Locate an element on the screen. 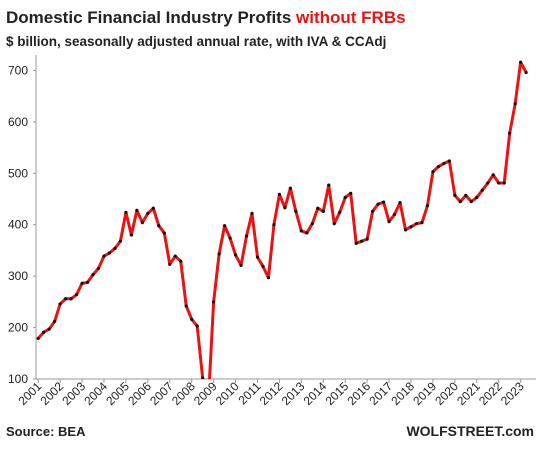 This screenshot has width=539, height=449. x-tick-label: 2008 is located at coordinates (183, 393).